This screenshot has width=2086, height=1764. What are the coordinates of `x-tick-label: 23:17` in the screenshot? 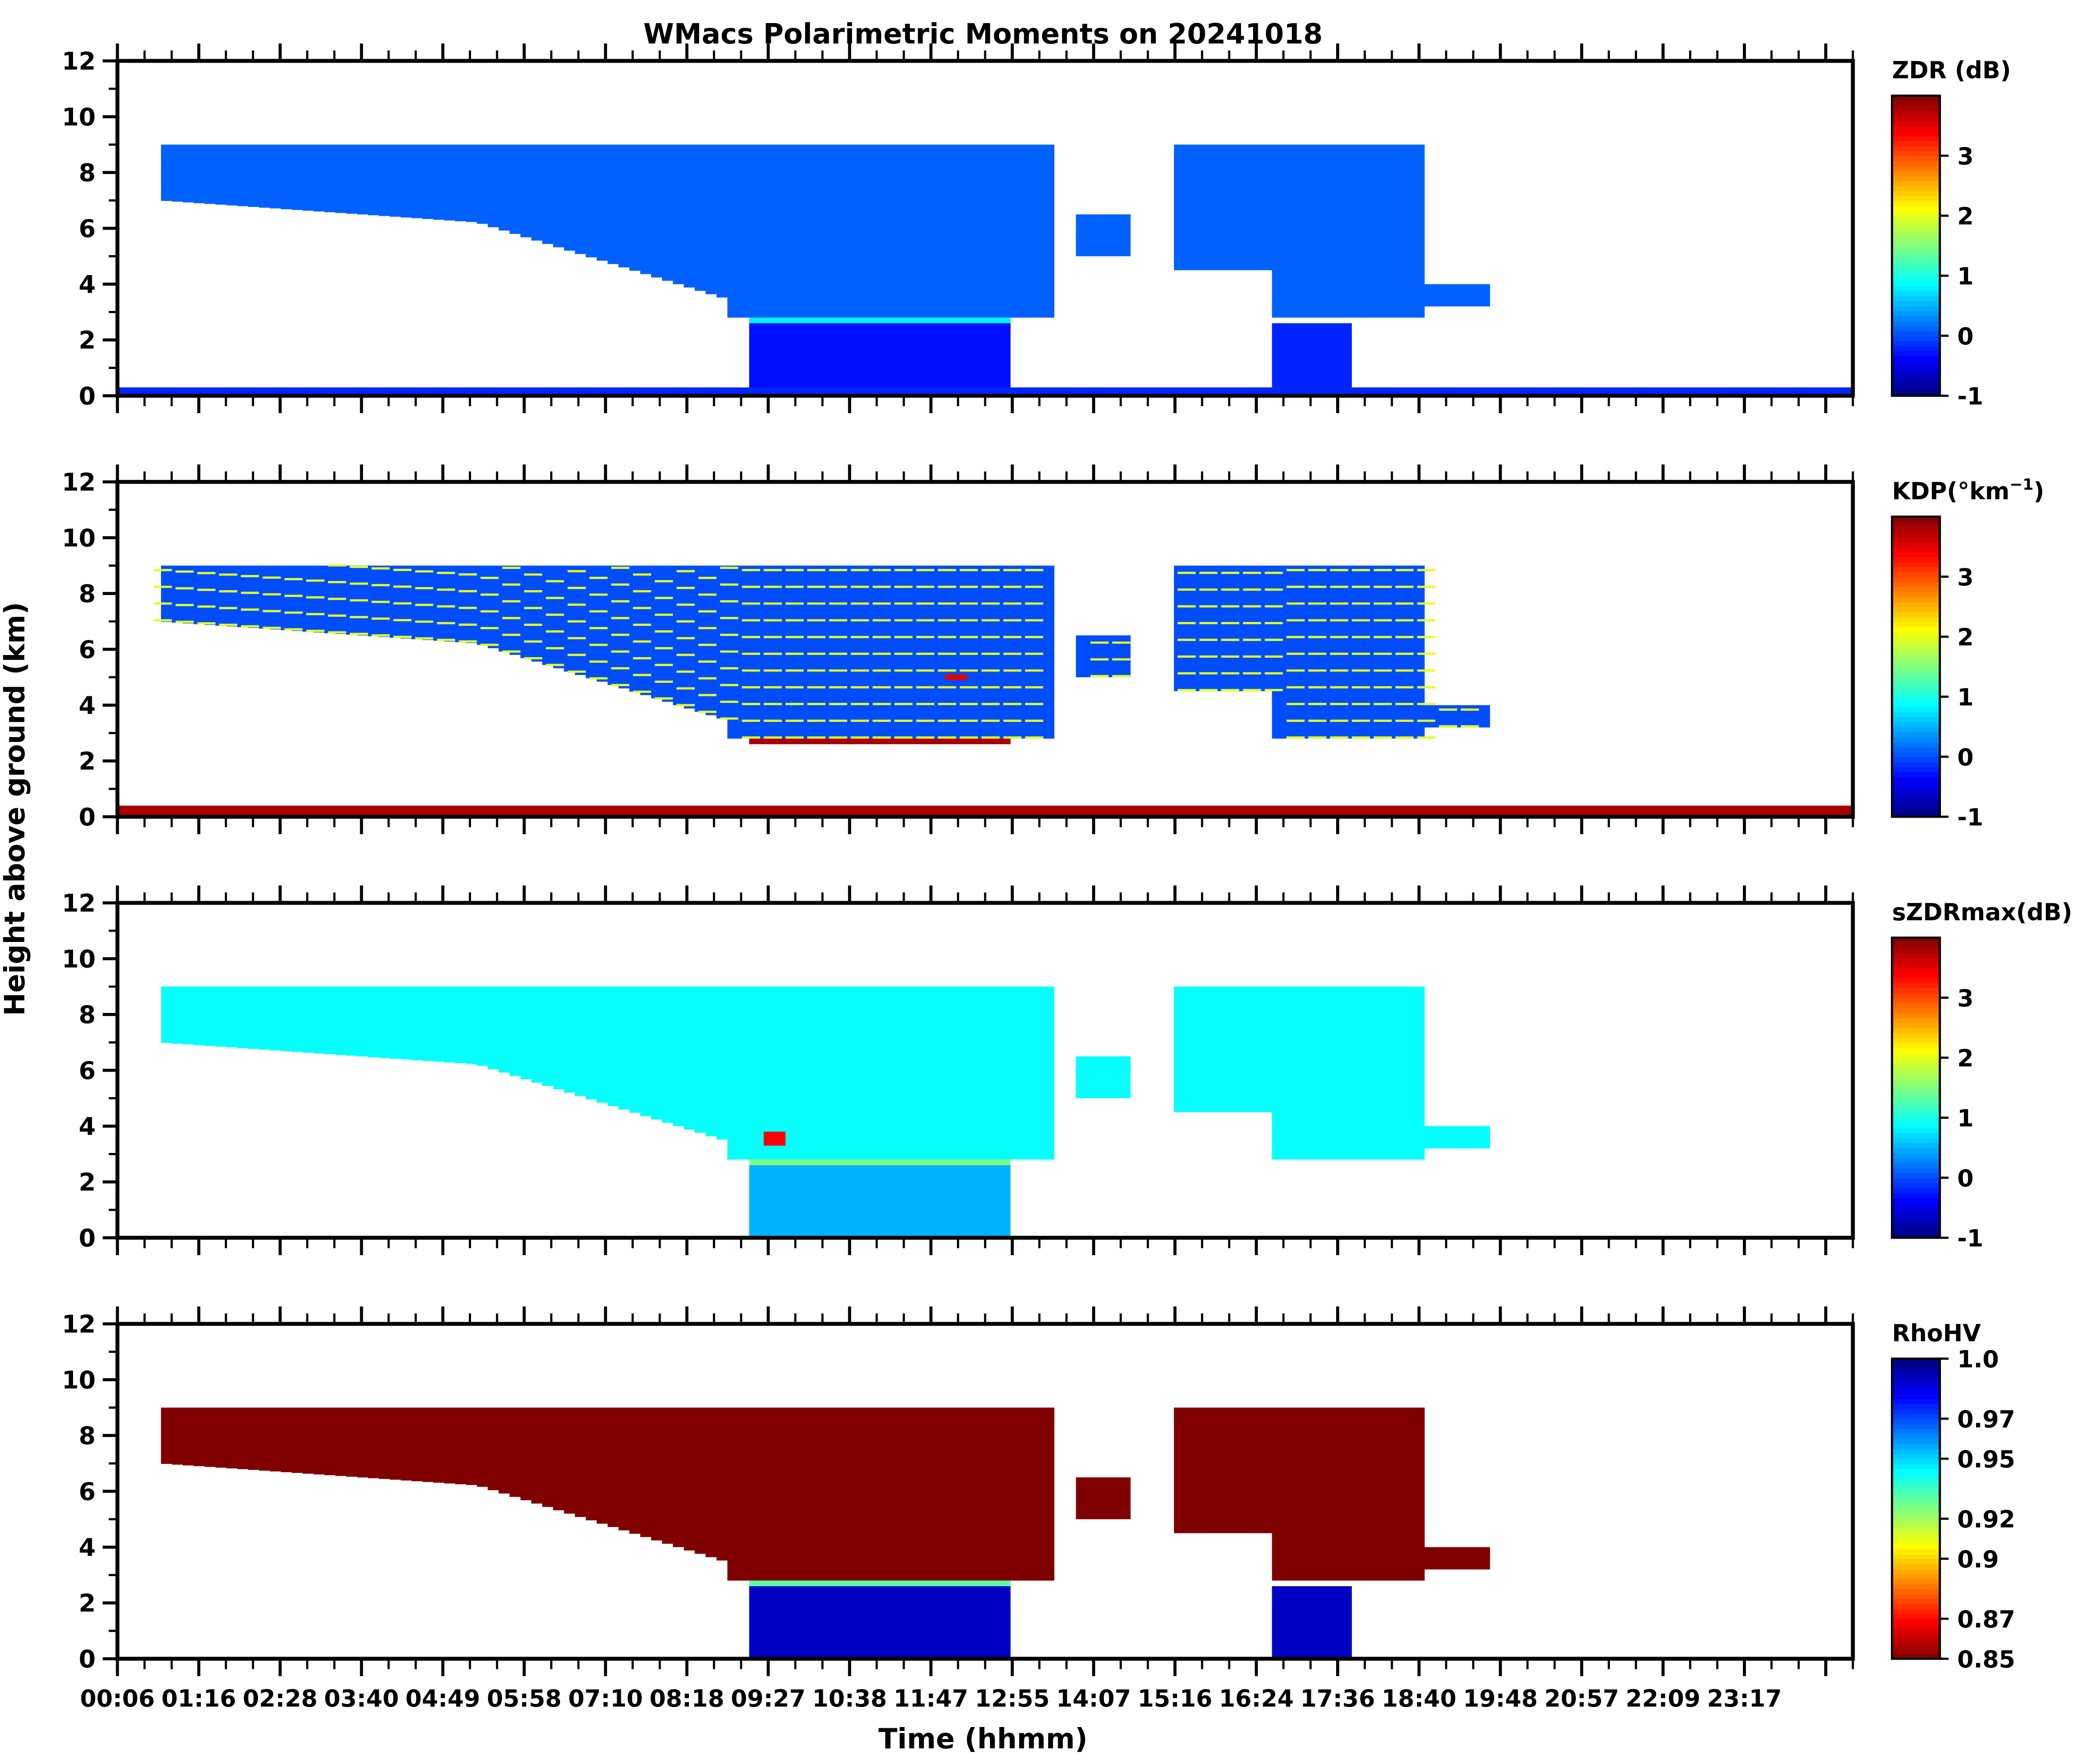 It's located at (1745, 1698).